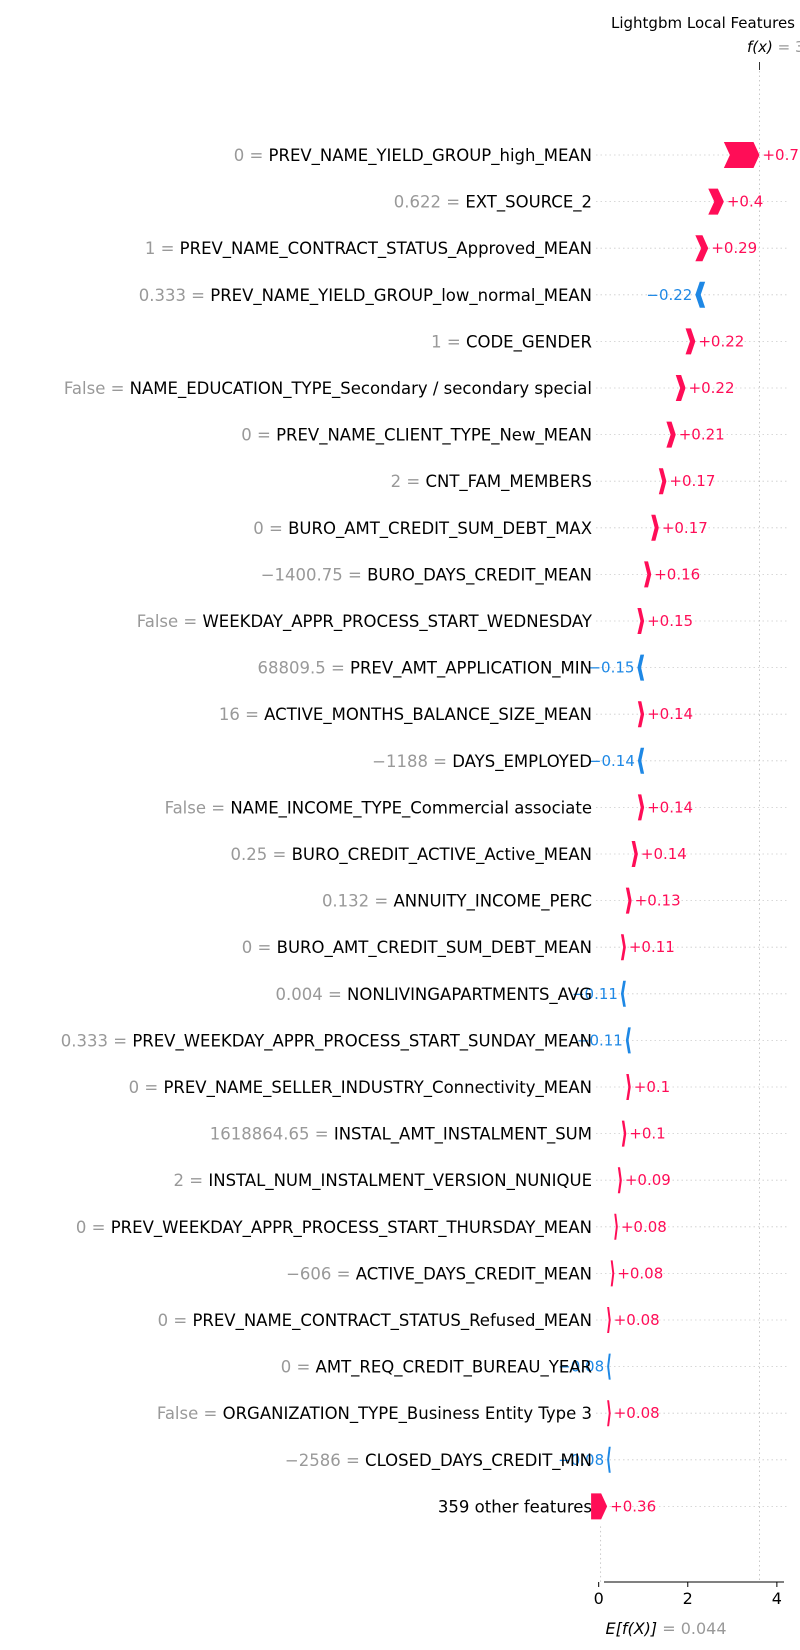 This screenshot has width=800, height=1650. What do you see at coordinates (457, 902) in the screenshot?
I see `feature-label: 0.132 = ANNUITY_INCOME_PERC` at bounding box center [457, 902].